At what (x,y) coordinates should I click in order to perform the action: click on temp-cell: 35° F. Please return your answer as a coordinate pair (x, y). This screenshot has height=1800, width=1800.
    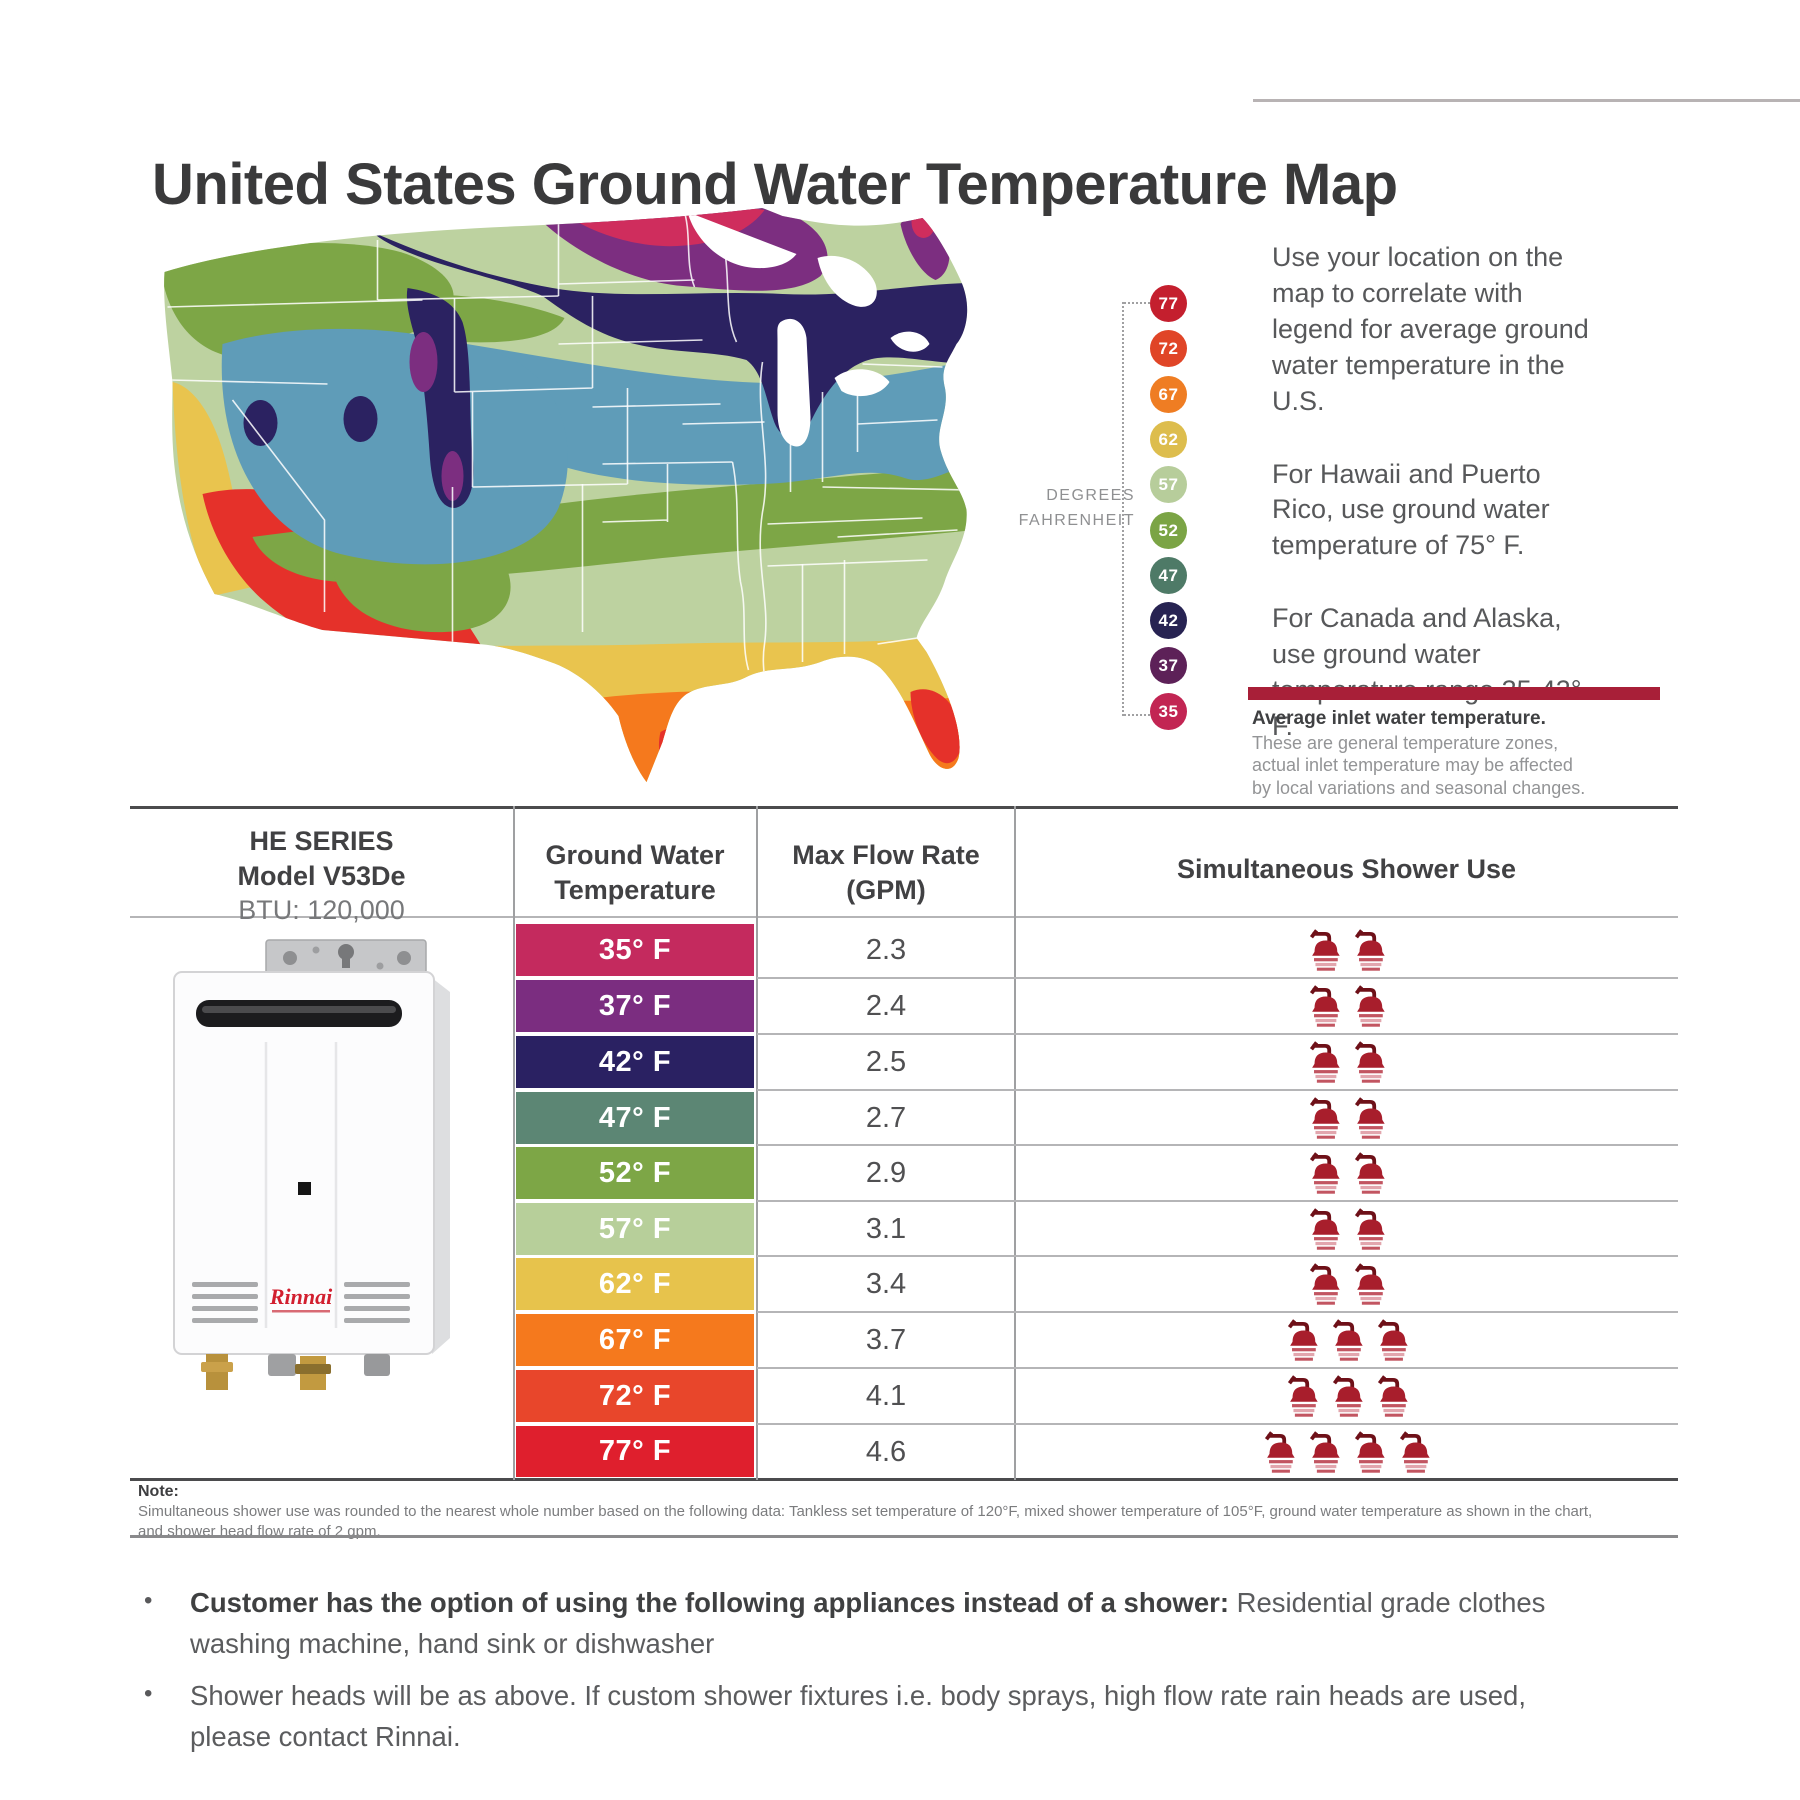
    Looking at the image, I should click on (635, 950).